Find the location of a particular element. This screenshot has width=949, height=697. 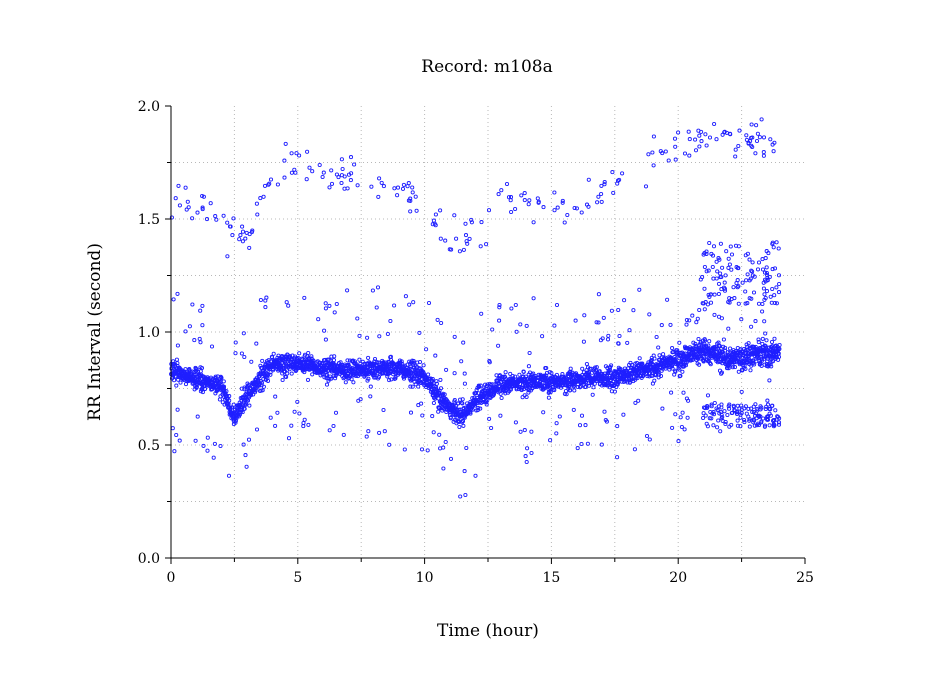

x-axis-ticks: 0 5 10 15 20 25 is located at coordinates (490, 572).